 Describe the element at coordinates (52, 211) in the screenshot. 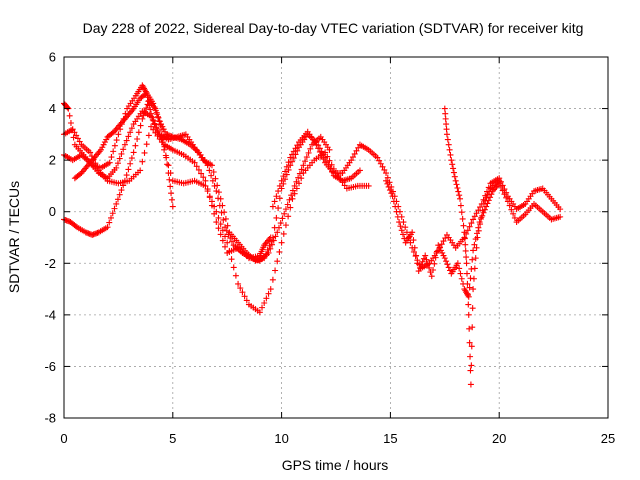

I see `y-tick-label: 0` at that location.